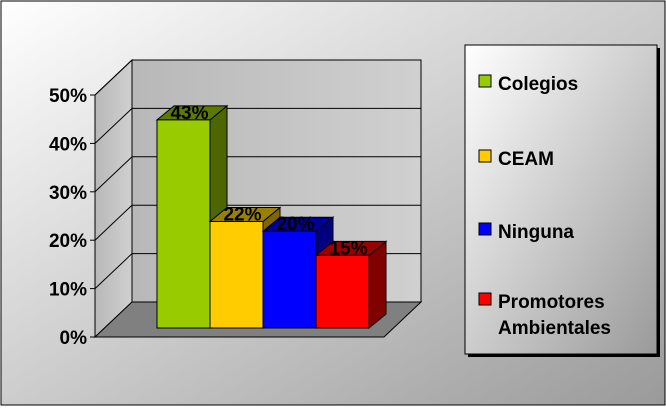 Image resolution: width=666 pixels, height=411 pixels. What do you see at coordinates (189, 113) in the screenshot?
I see `data-label: 43%` at bounding box center [189, 113].